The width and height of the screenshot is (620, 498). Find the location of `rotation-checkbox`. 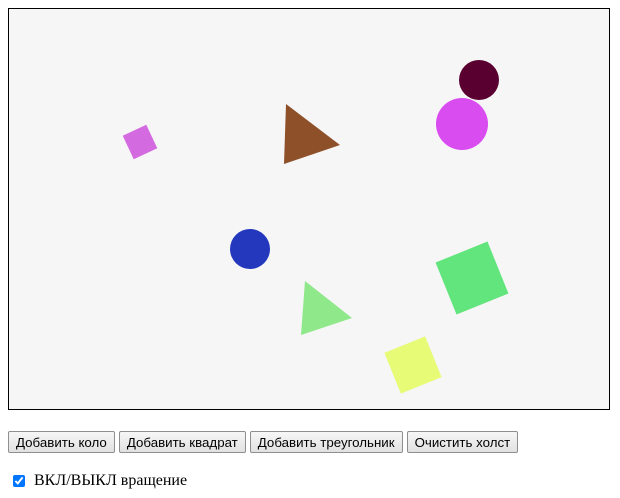

rotation-checkbox is located at coordinates (19, 481).